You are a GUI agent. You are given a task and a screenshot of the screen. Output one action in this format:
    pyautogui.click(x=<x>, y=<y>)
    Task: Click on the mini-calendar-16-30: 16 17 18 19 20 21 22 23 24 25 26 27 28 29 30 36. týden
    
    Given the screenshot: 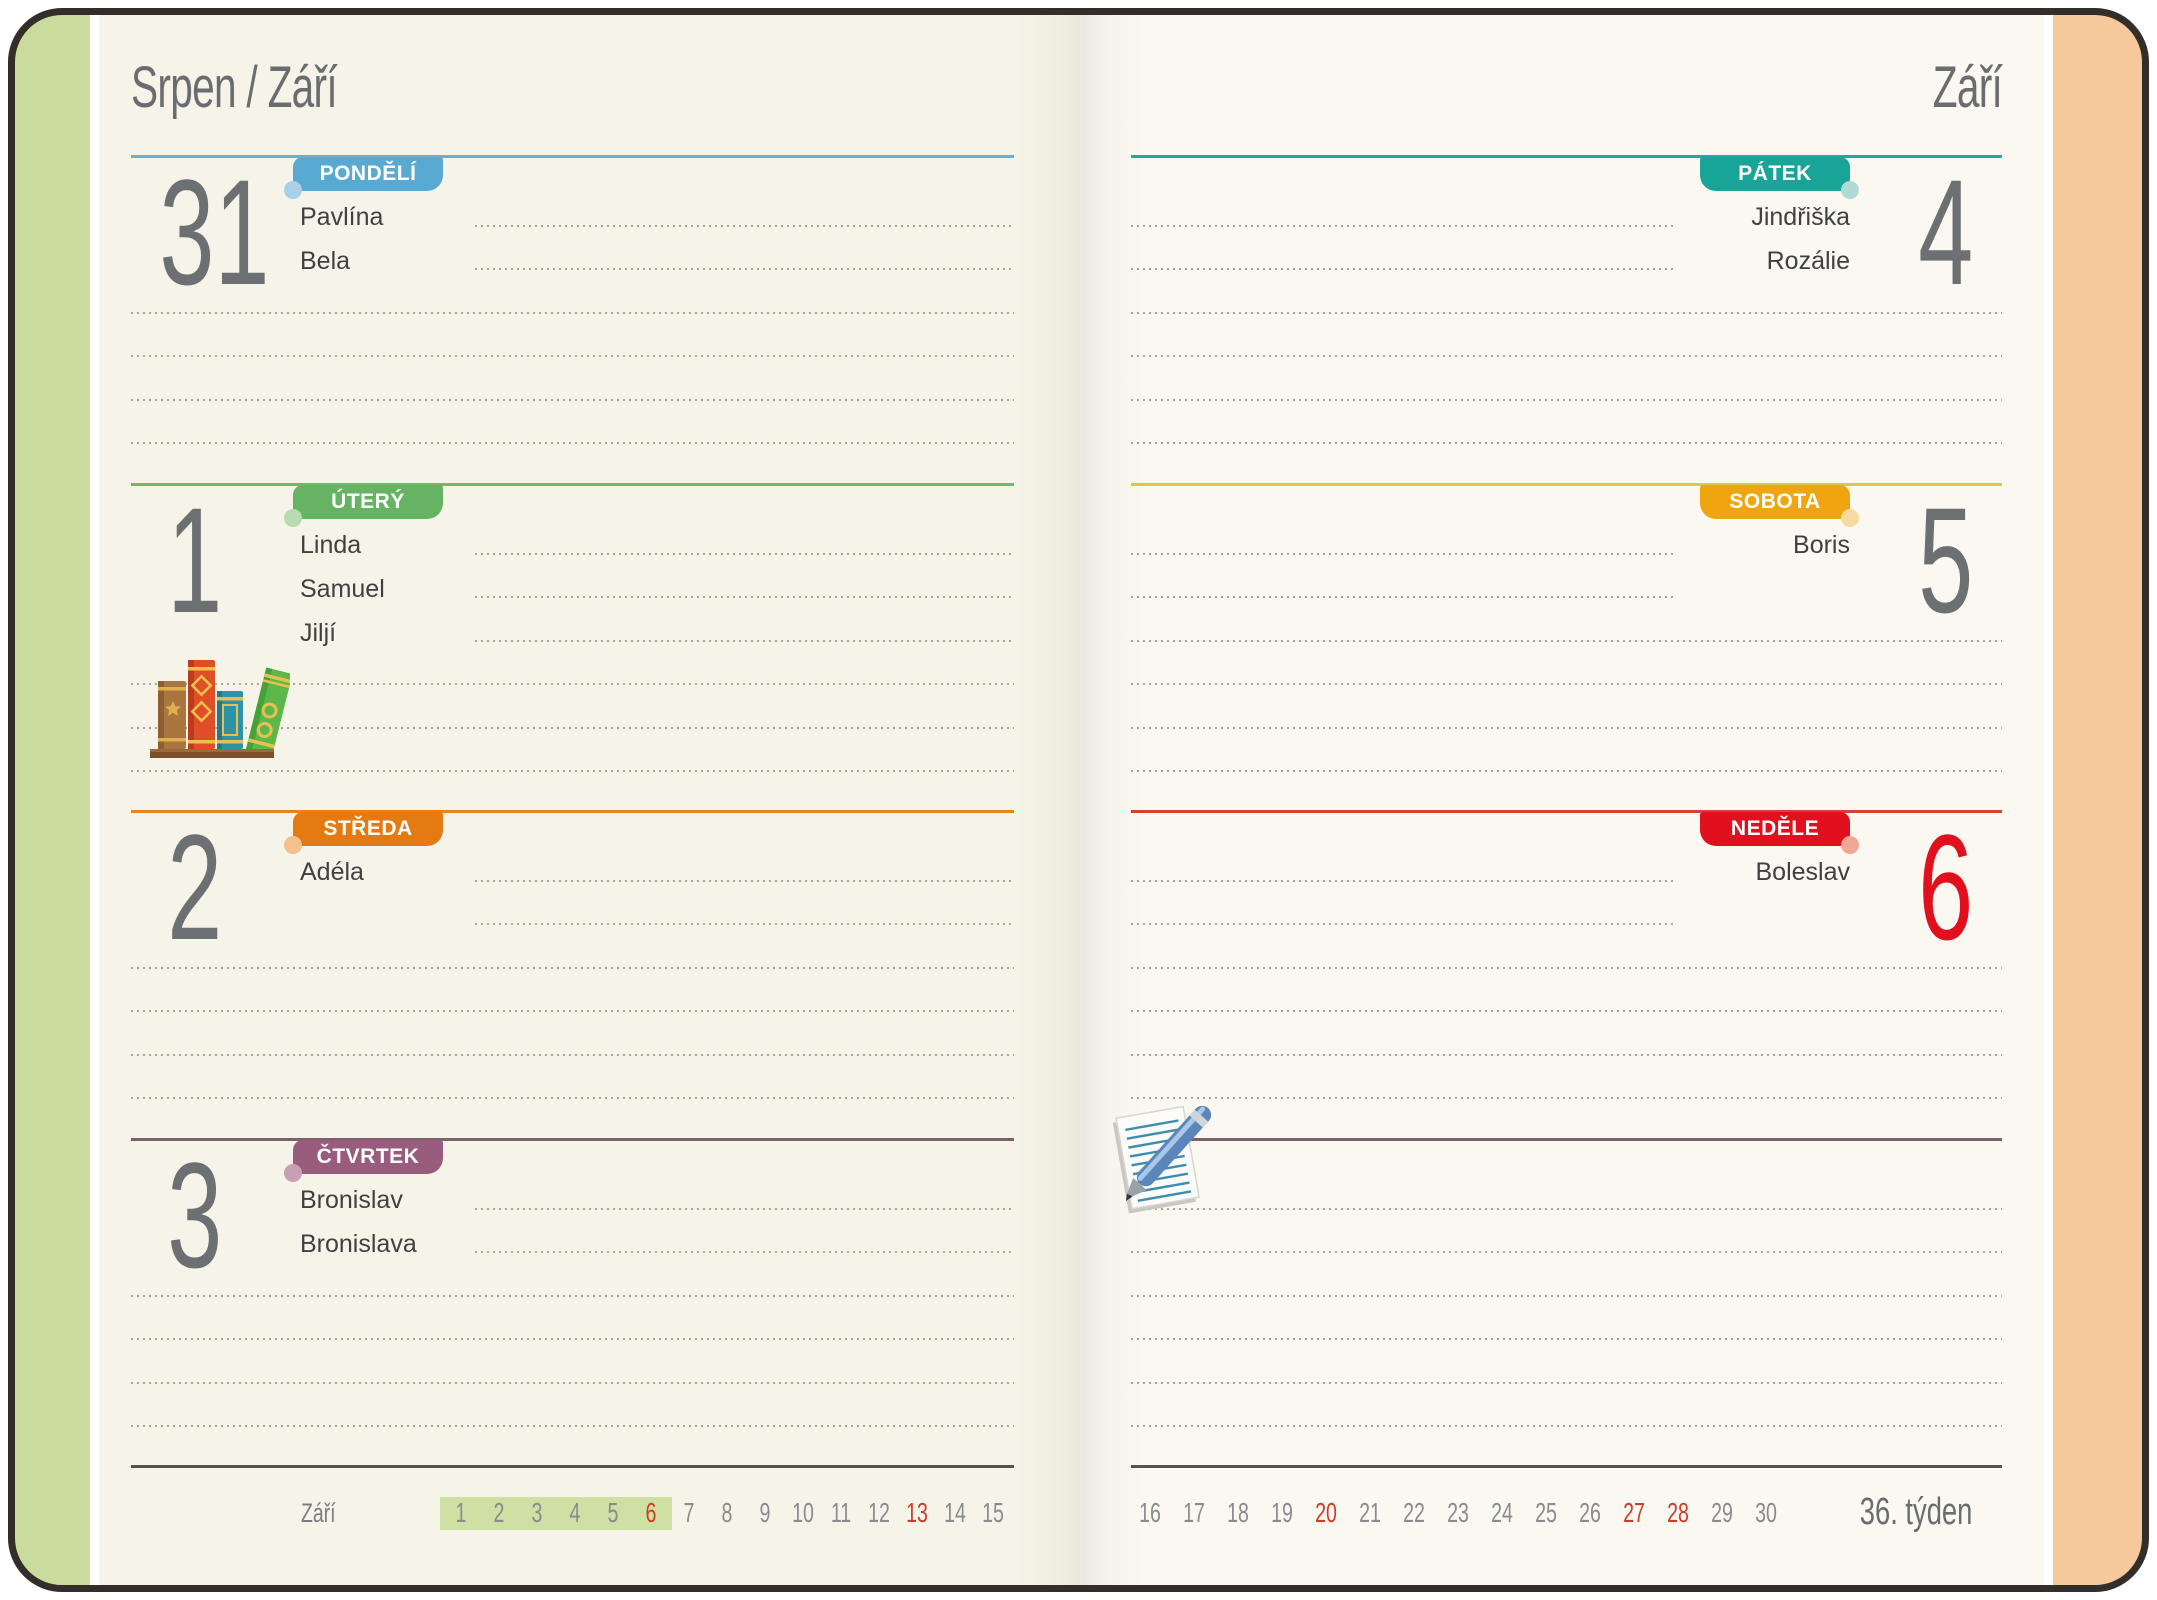 What is the action you would take?
    pyautogui.click(x=1566, y=1512)
    